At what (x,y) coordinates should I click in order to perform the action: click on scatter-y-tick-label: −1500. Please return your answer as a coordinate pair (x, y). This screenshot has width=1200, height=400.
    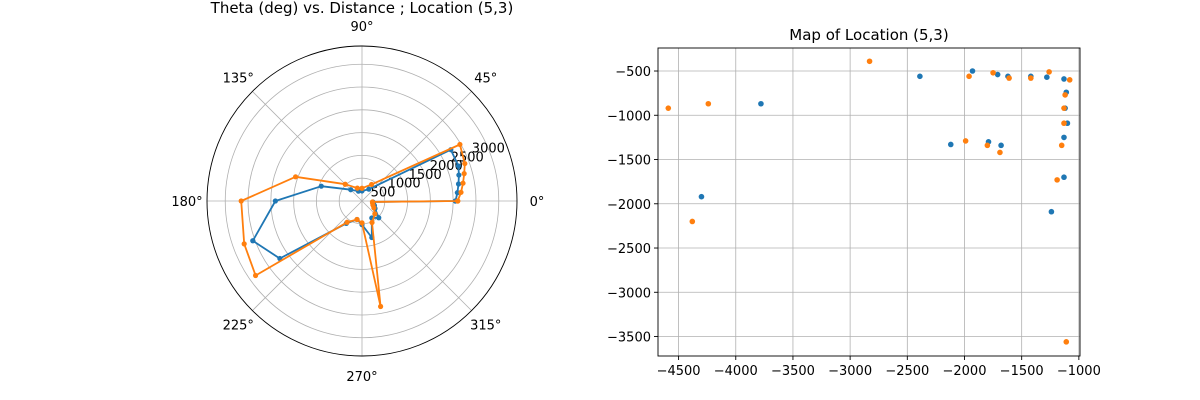
    Looking at the image, I should click on (629, 161).